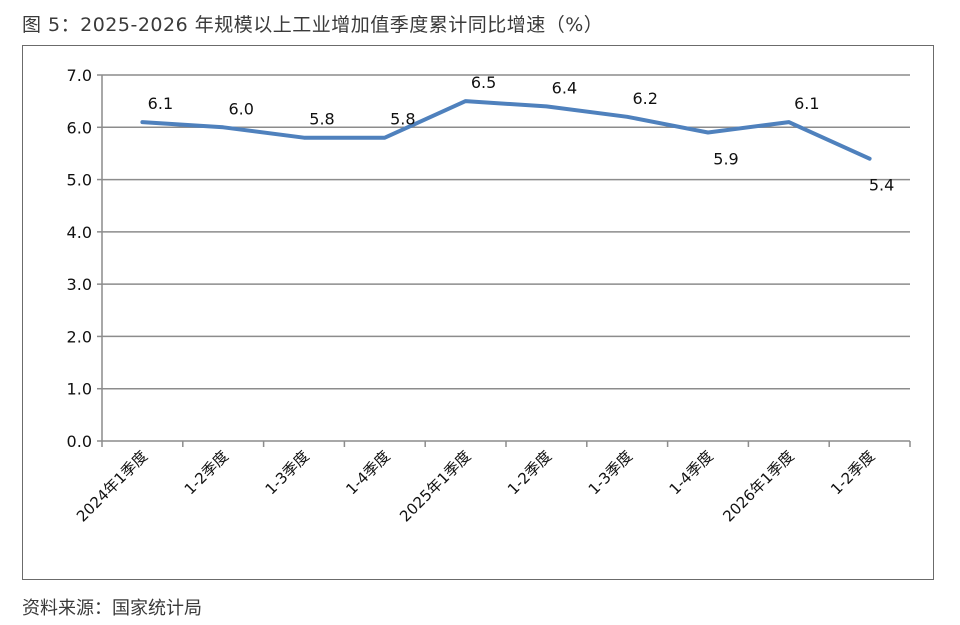 The width and height of the screenshot is (960, 625). What do you see at coordinates (79, 75) in the screenshot?
I see `y-tick-label: 7.0` at bounding box center [79, 75].